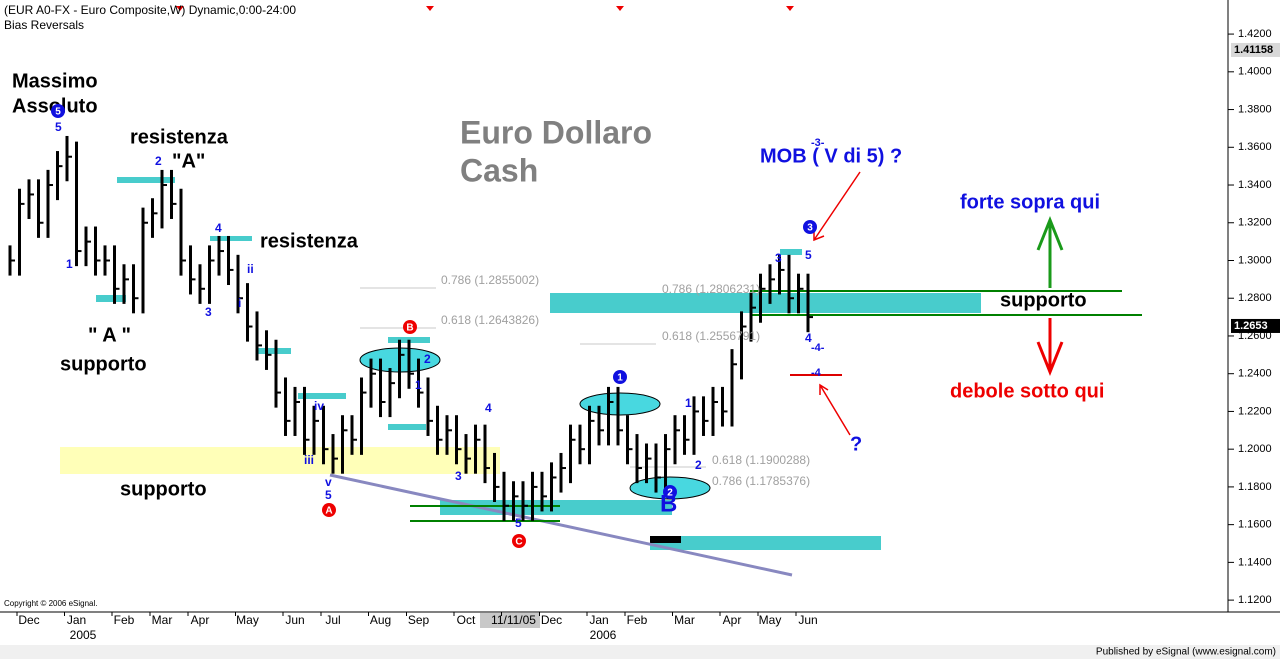 The image size is (1280, 664). What do you see at coordinates (332, 620) in the screenshot?
I see `x-tick-label: Jul` at bounding box center [332, 620].